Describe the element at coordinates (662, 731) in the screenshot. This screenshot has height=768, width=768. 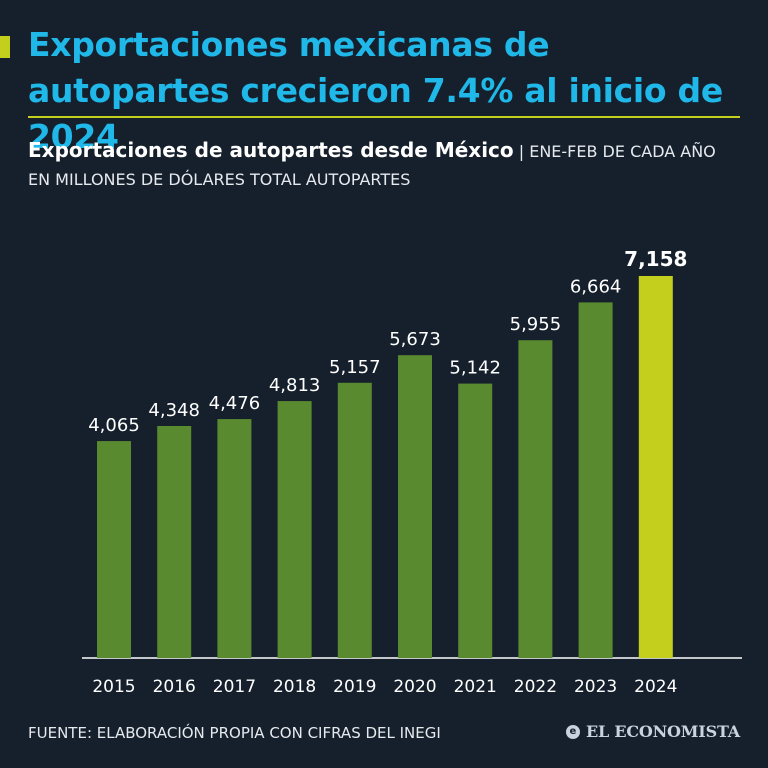
I see `brand-name: EL ECONOMISTA` at that location.